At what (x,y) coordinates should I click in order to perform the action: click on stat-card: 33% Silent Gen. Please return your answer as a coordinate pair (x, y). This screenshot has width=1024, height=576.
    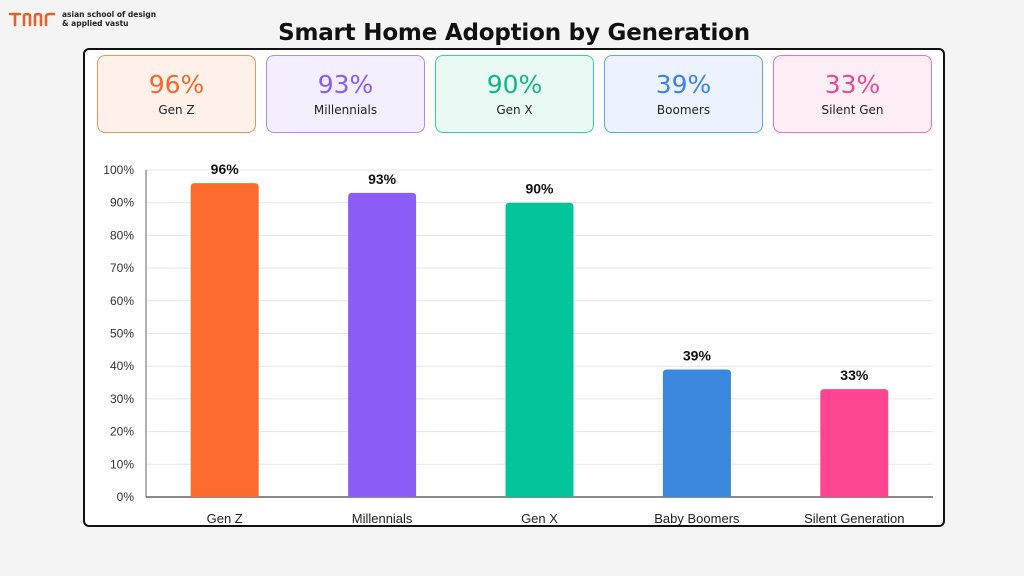
    Looking at the image, I should click on (852, 94).